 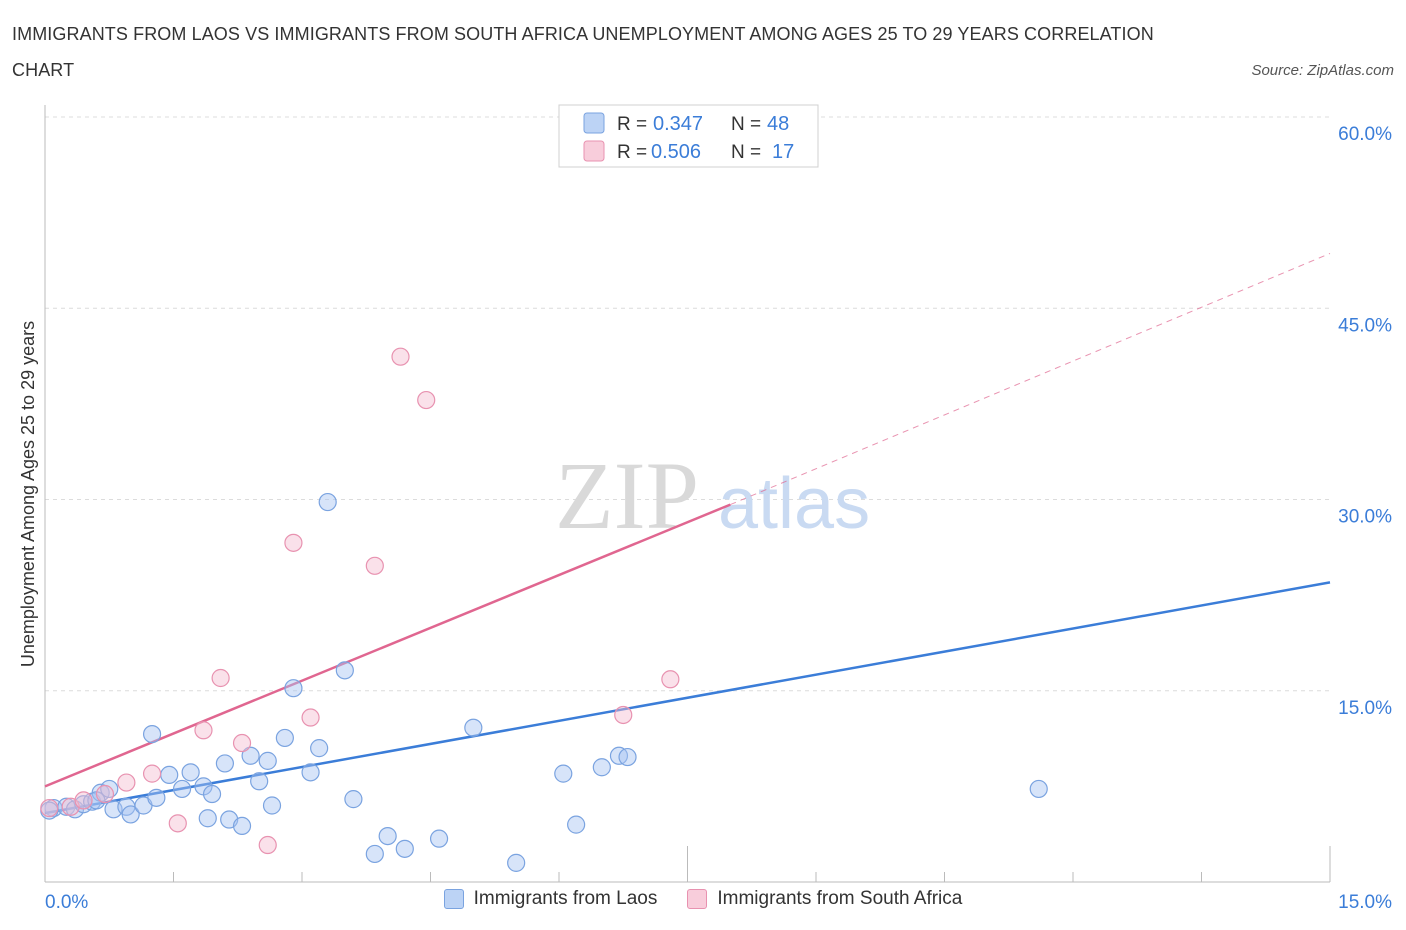 I want to click on legend-item-south-africa: Immigrants from South Africa, so click(x=824, y=899).